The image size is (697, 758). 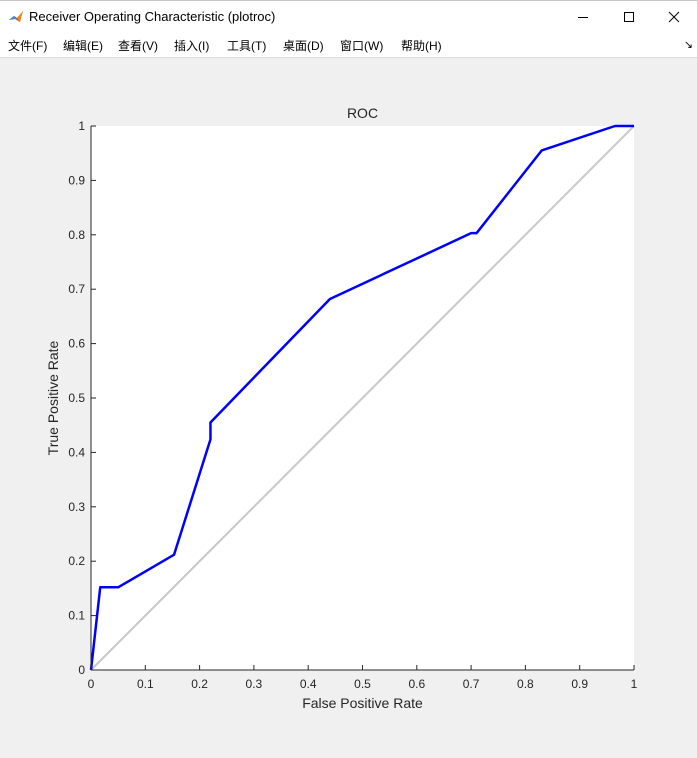 What do you see at coordinates (91, 684) in the screenshot?
I see `x-tick-label: 0` at bounding box center [91, 684].